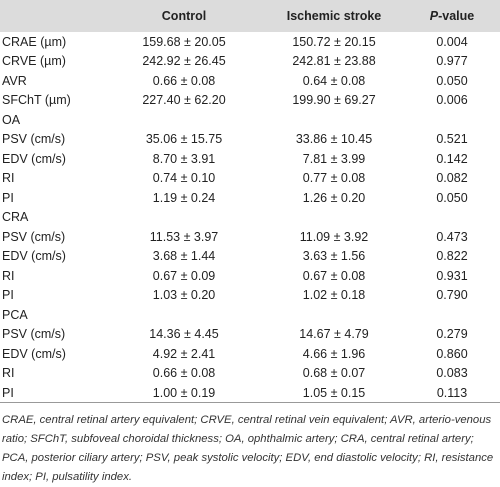 The image size is (500, 487). What do you see at coordinates (15, 217) in the screenshot?
I see `row-label: CRA` at bounding box center [15, 217].